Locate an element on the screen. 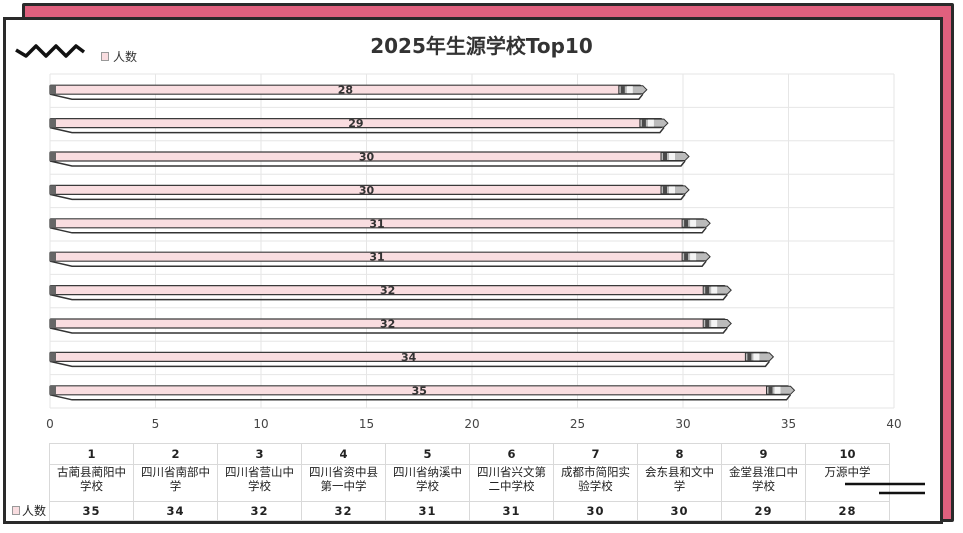 The height and width of the screenshot is (533, 963). legend-swatch is located at coordinates (105, 56).